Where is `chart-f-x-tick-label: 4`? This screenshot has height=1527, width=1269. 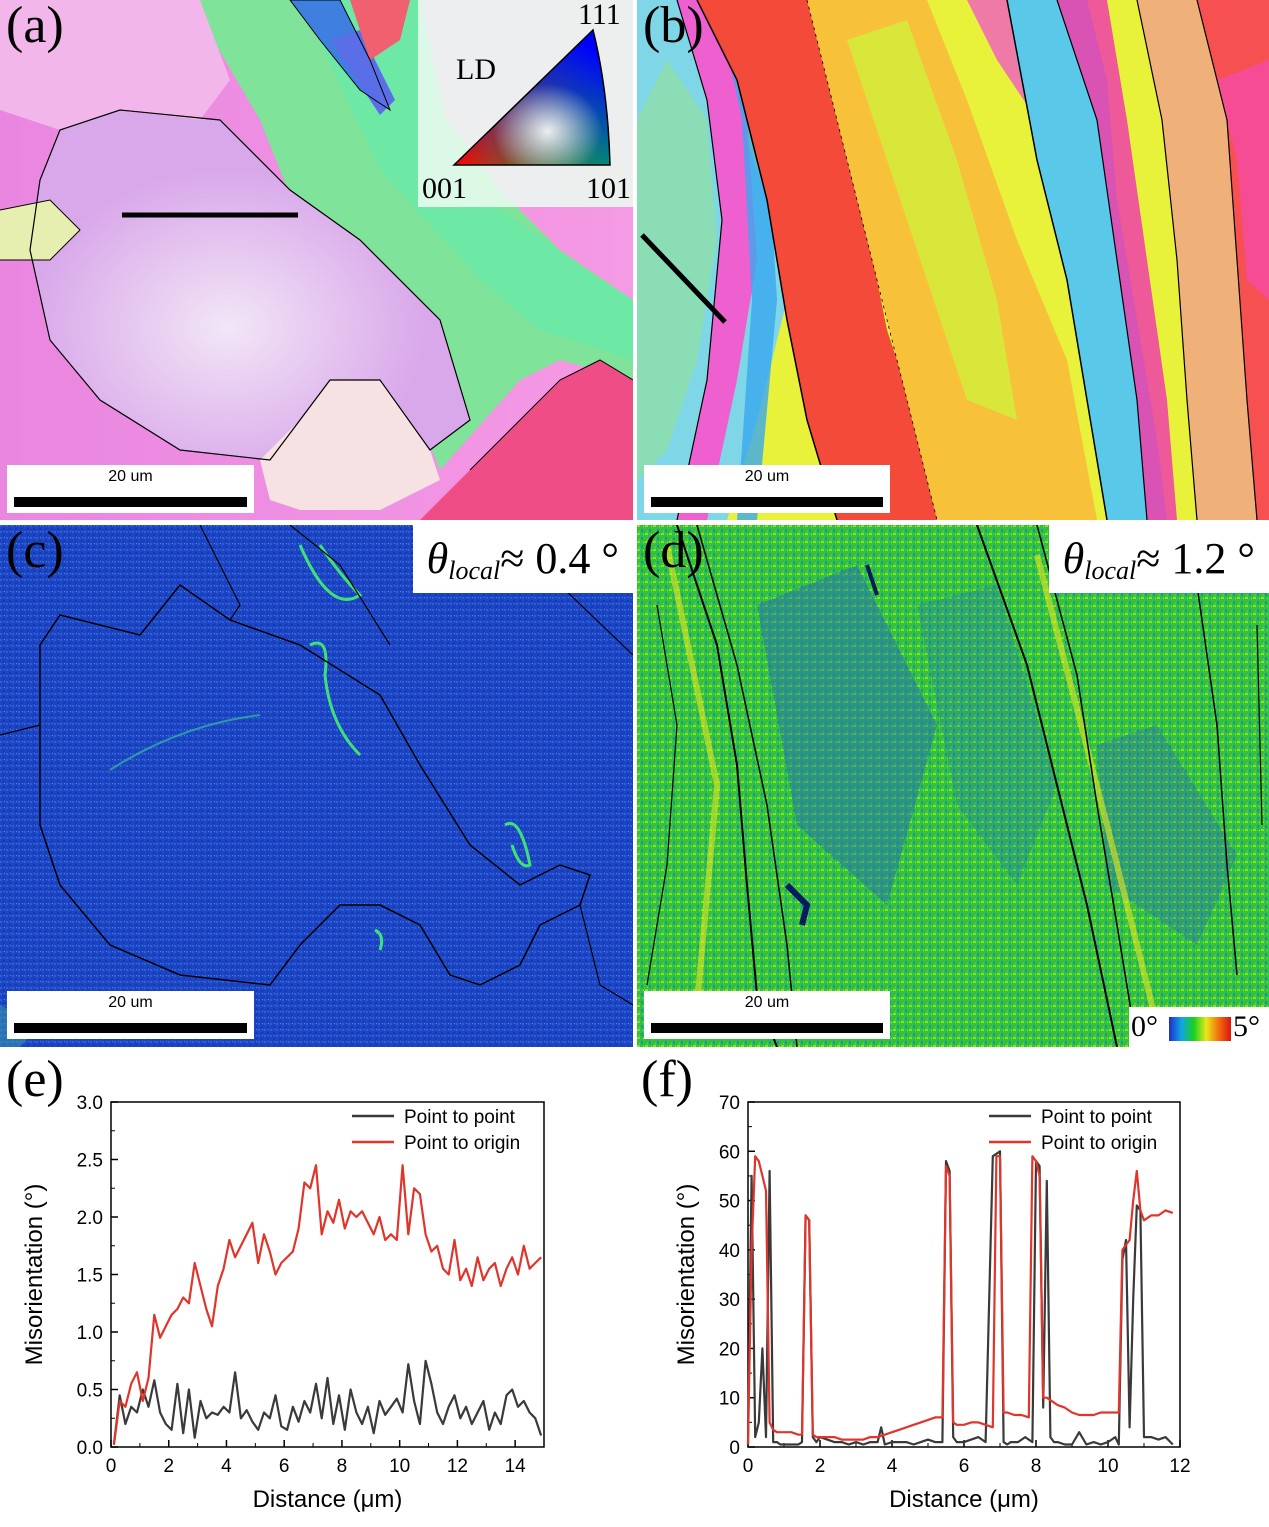
chart-f-x-tick-label: 4 is located at coordinates (892, 1466).